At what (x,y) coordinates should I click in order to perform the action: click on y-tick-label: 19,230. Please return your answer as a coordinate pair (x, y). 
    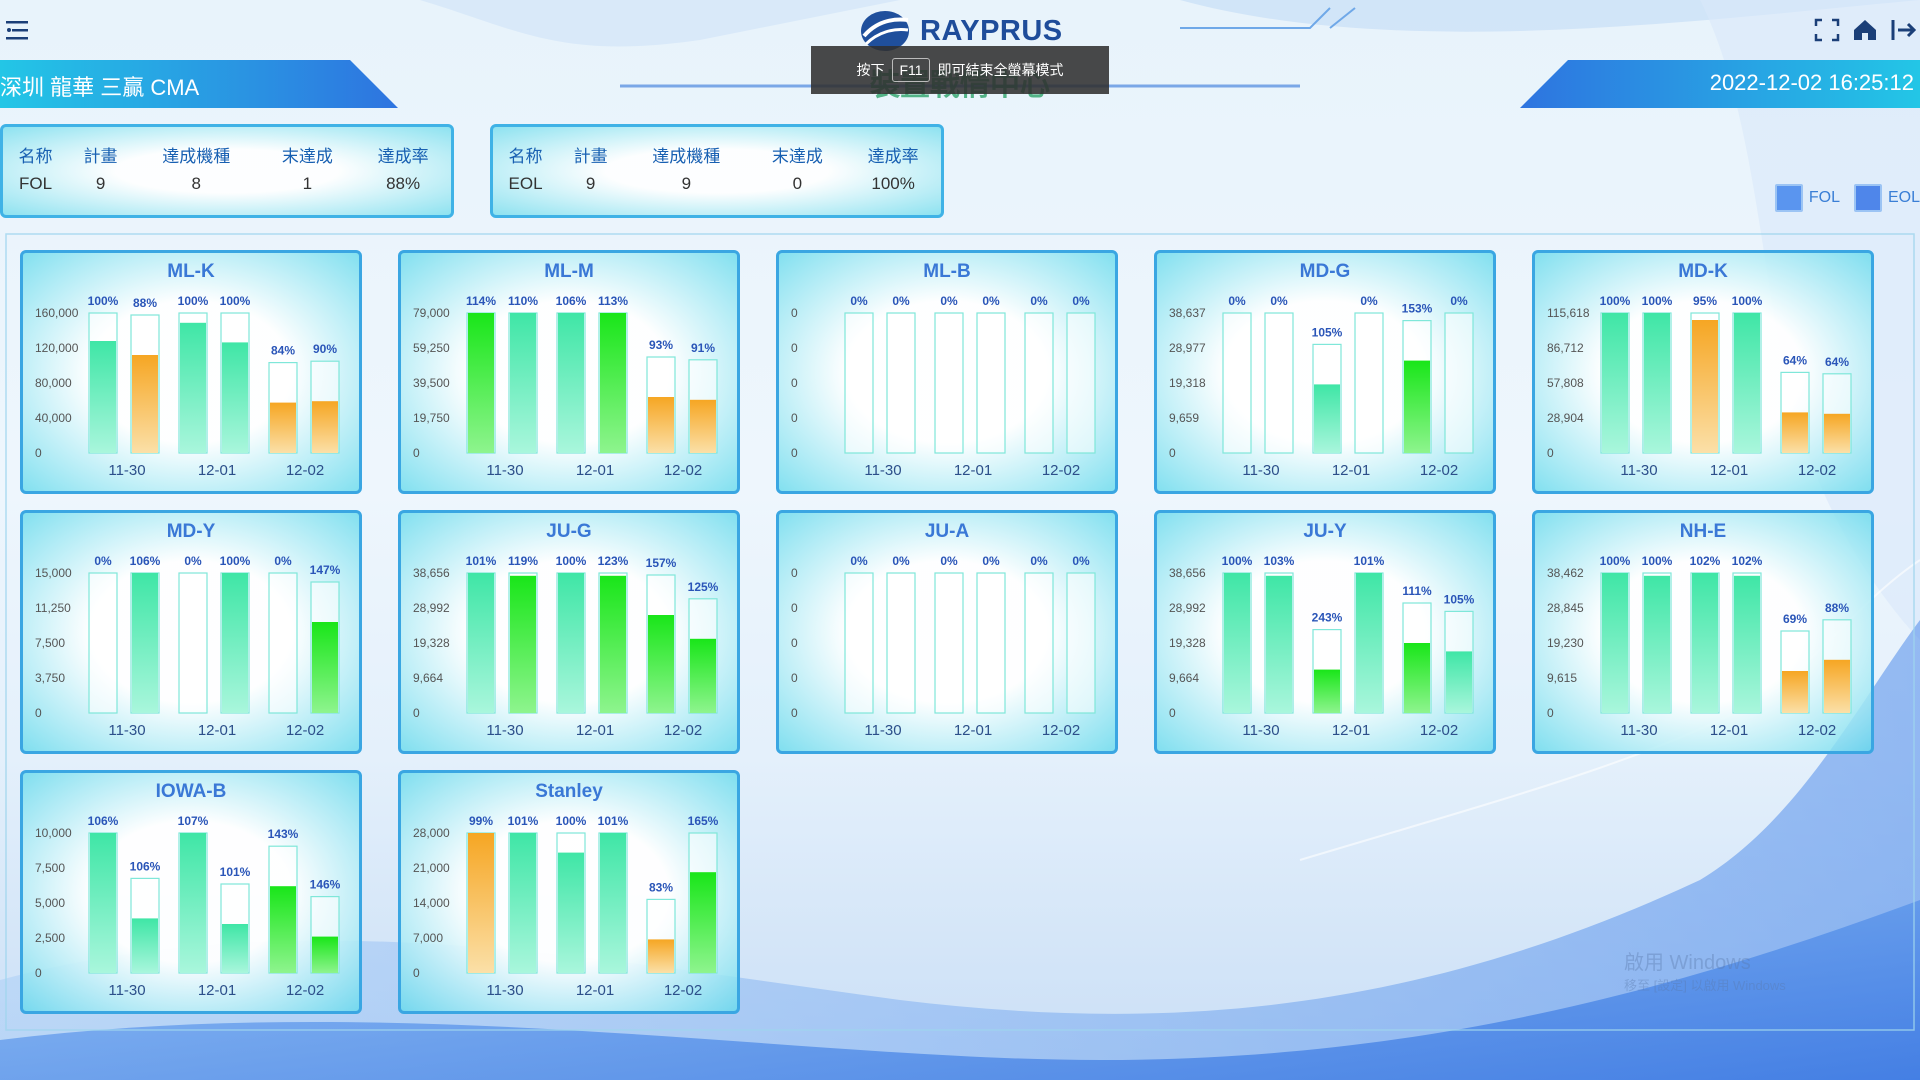
    Looking at the image, I should click on (1565, 643).